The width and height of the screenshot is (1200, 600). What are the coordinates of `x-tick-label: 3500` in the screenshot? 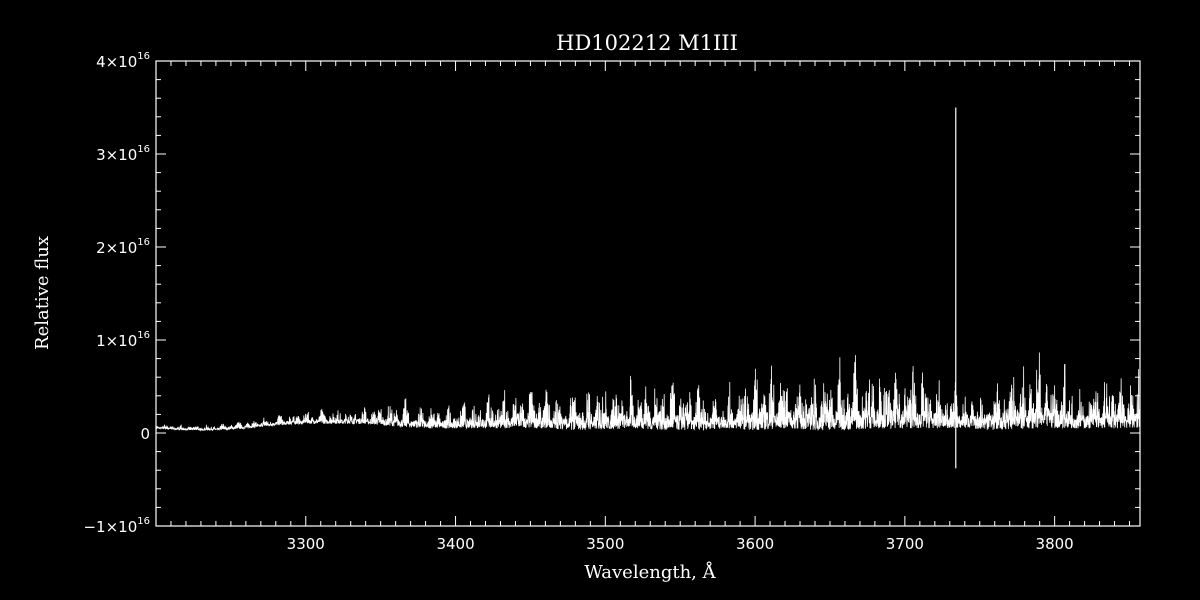 It's located at (605, 544).